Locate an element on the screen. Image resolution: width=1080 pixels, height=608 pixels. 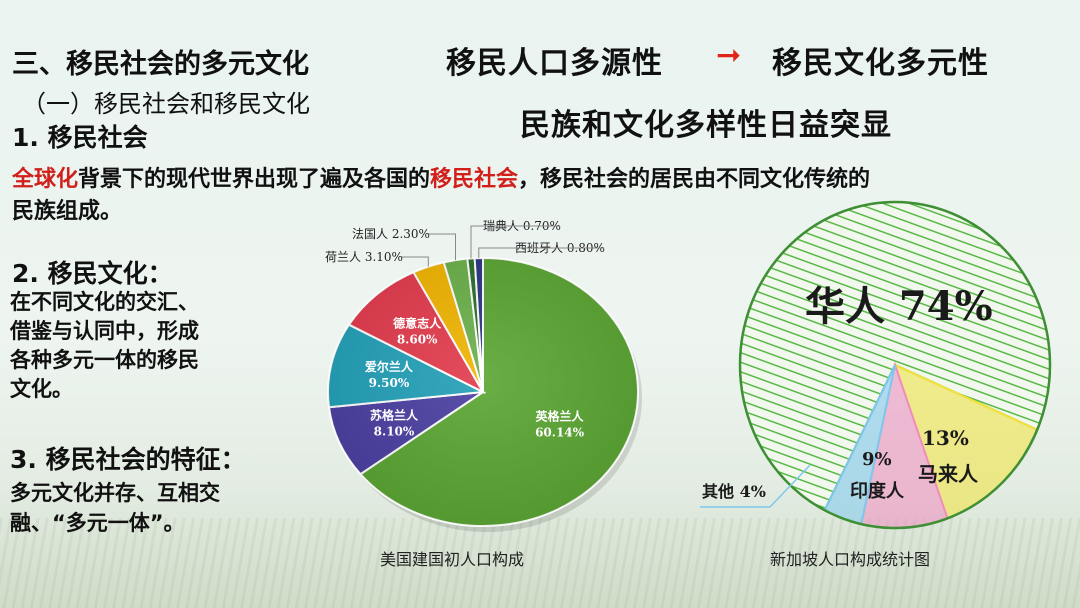
usa-slice-label: 德意志人 is located at coordinates (417, 322).